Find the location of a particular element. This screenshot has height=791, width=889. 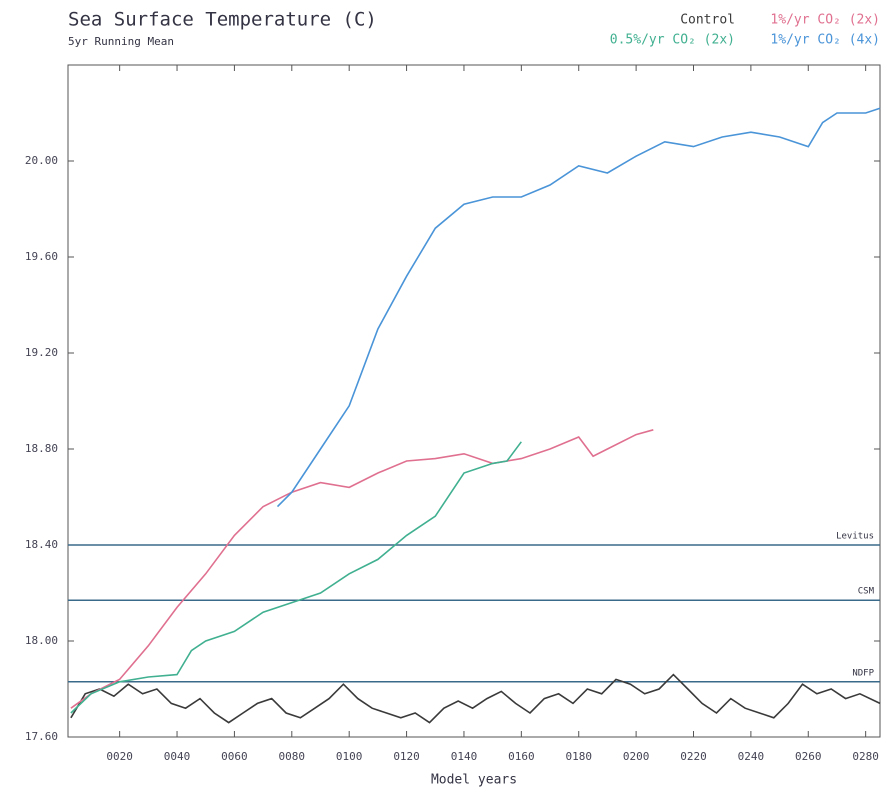

y-tick-label: 19.60 is located at coordinates (41, 256).